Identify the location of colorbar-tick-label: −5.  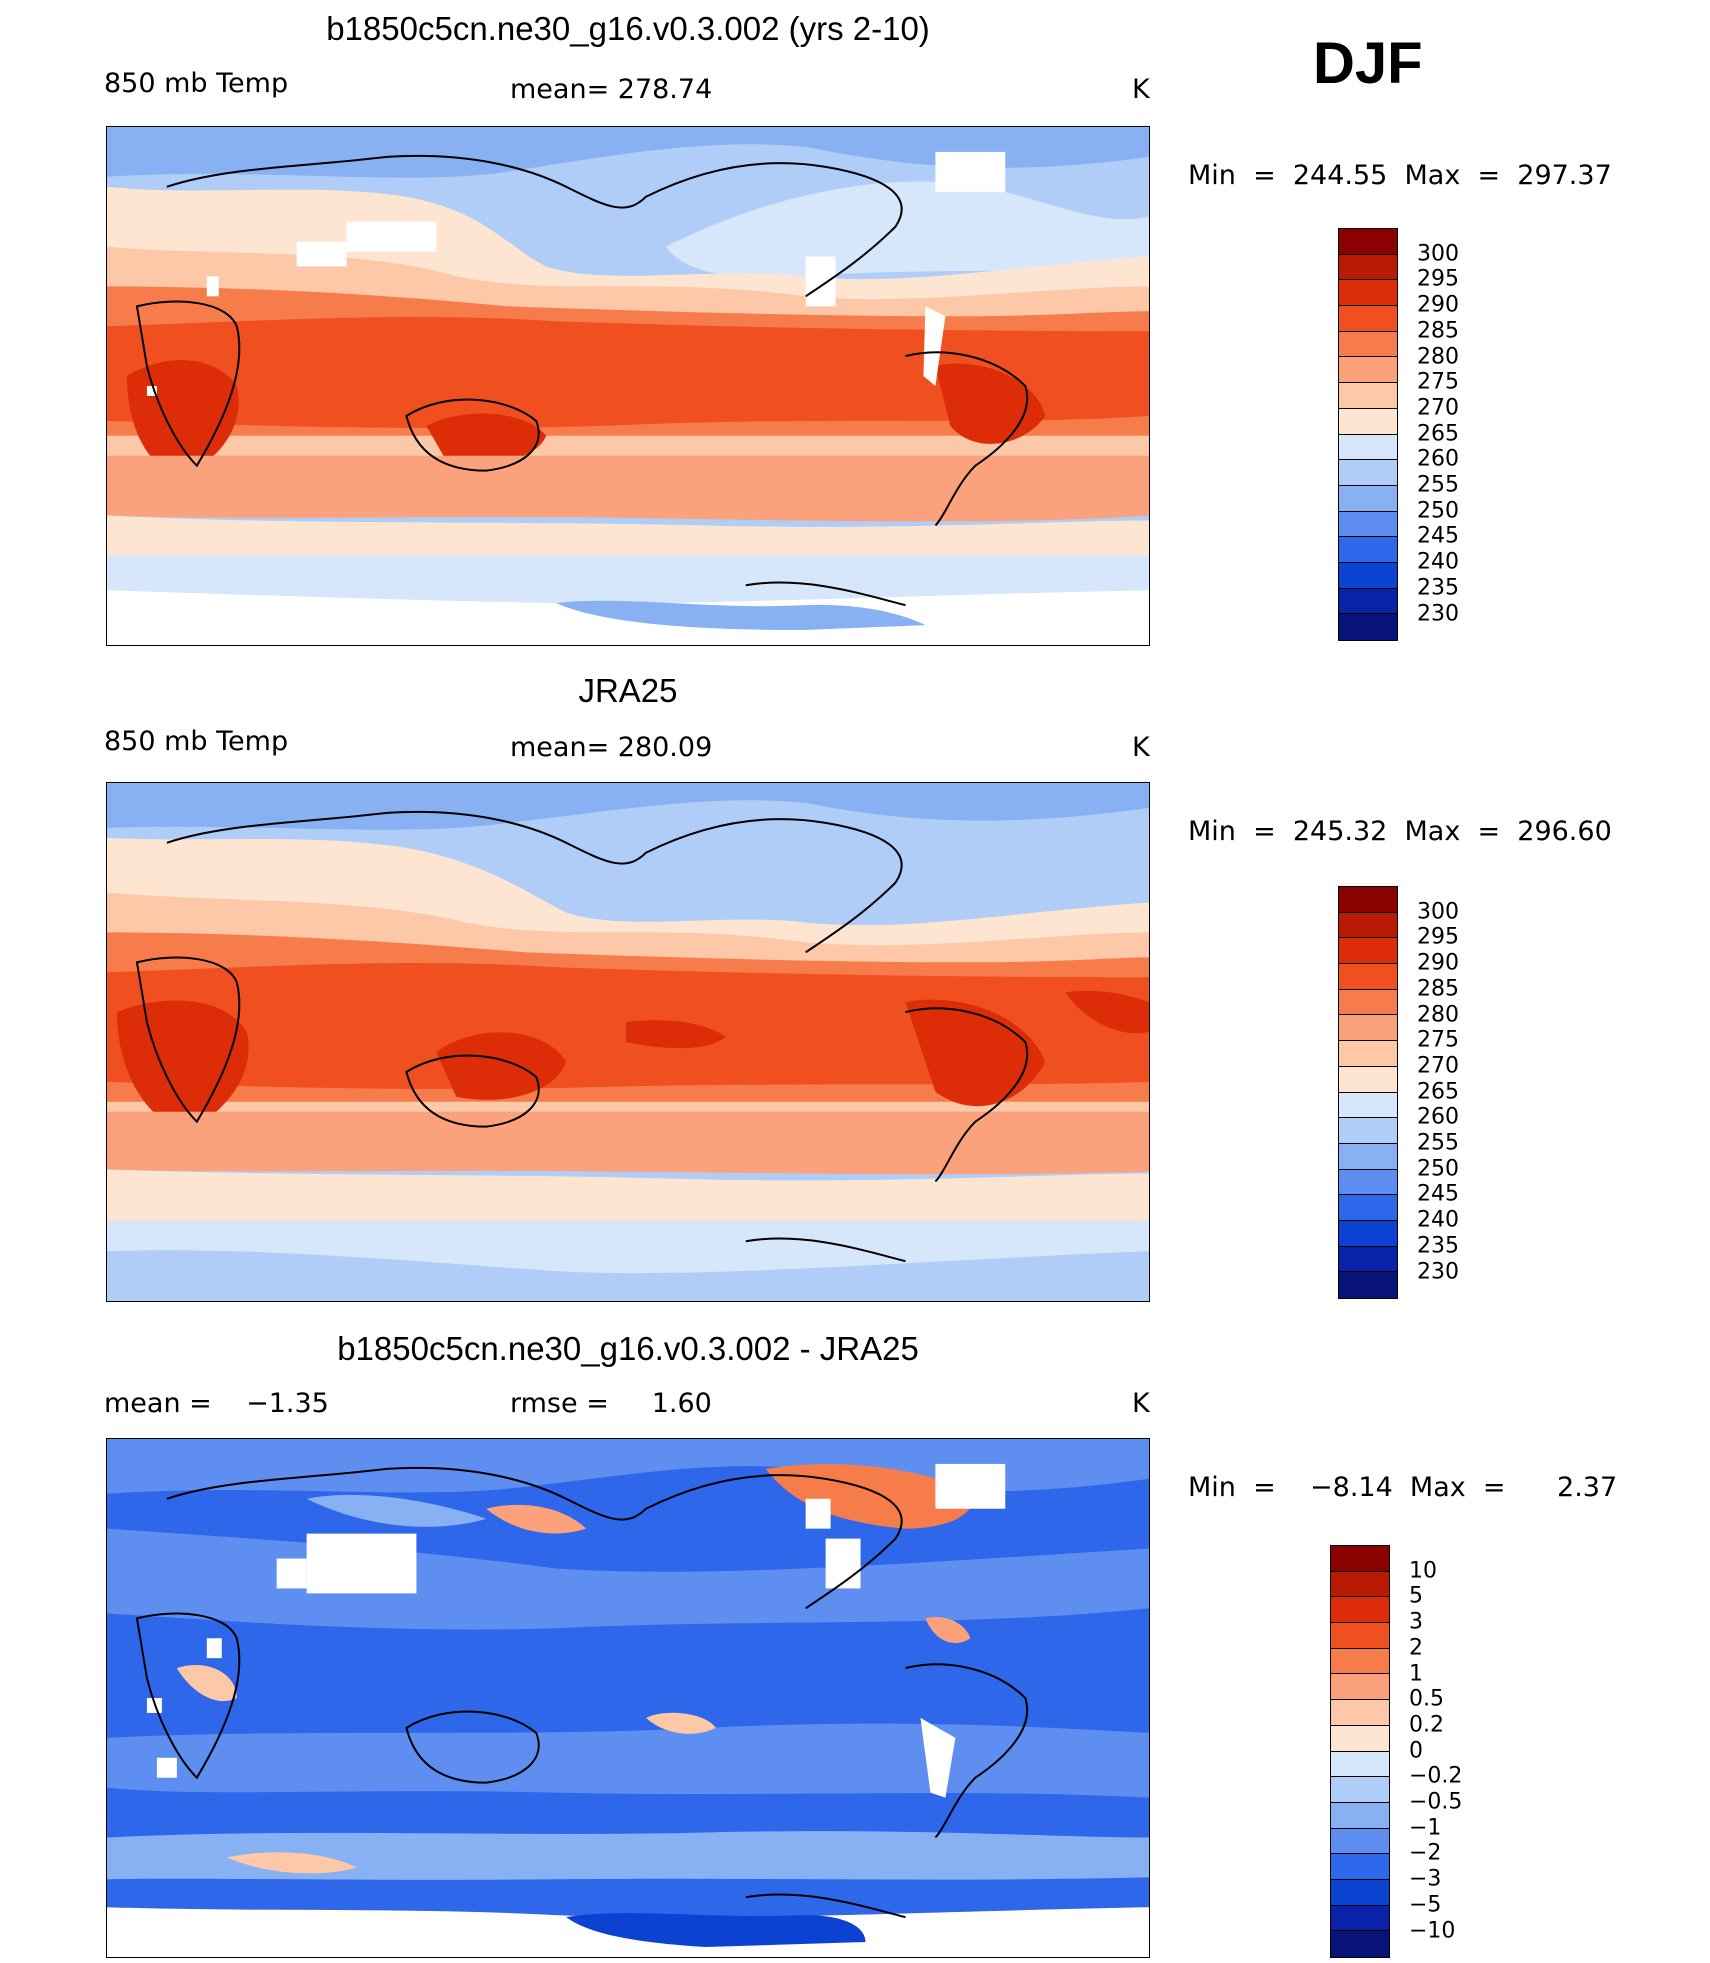
(1425, 1905).